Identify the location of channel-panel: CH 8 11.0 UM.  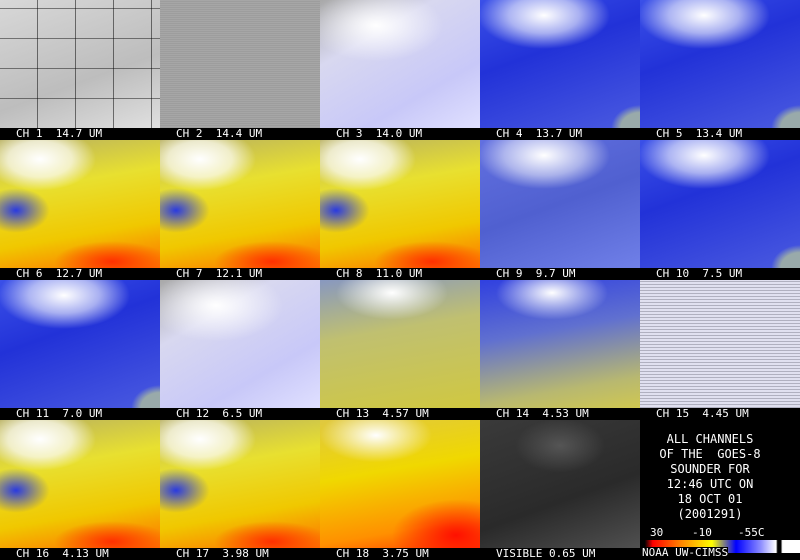
(400, 210).